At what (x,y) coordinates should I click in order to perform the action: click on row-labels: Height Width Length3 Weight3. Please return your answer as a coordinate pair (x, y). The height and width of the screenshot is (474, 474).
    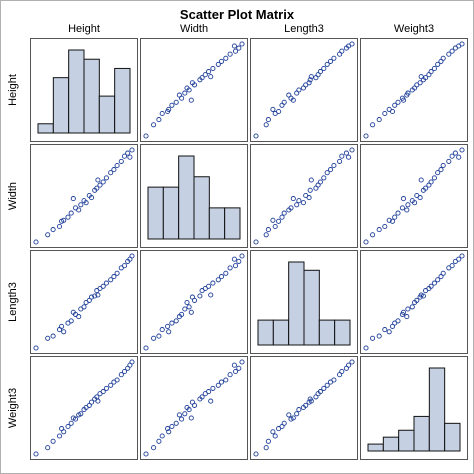
    Looking at the image, I should click on (13, 251).